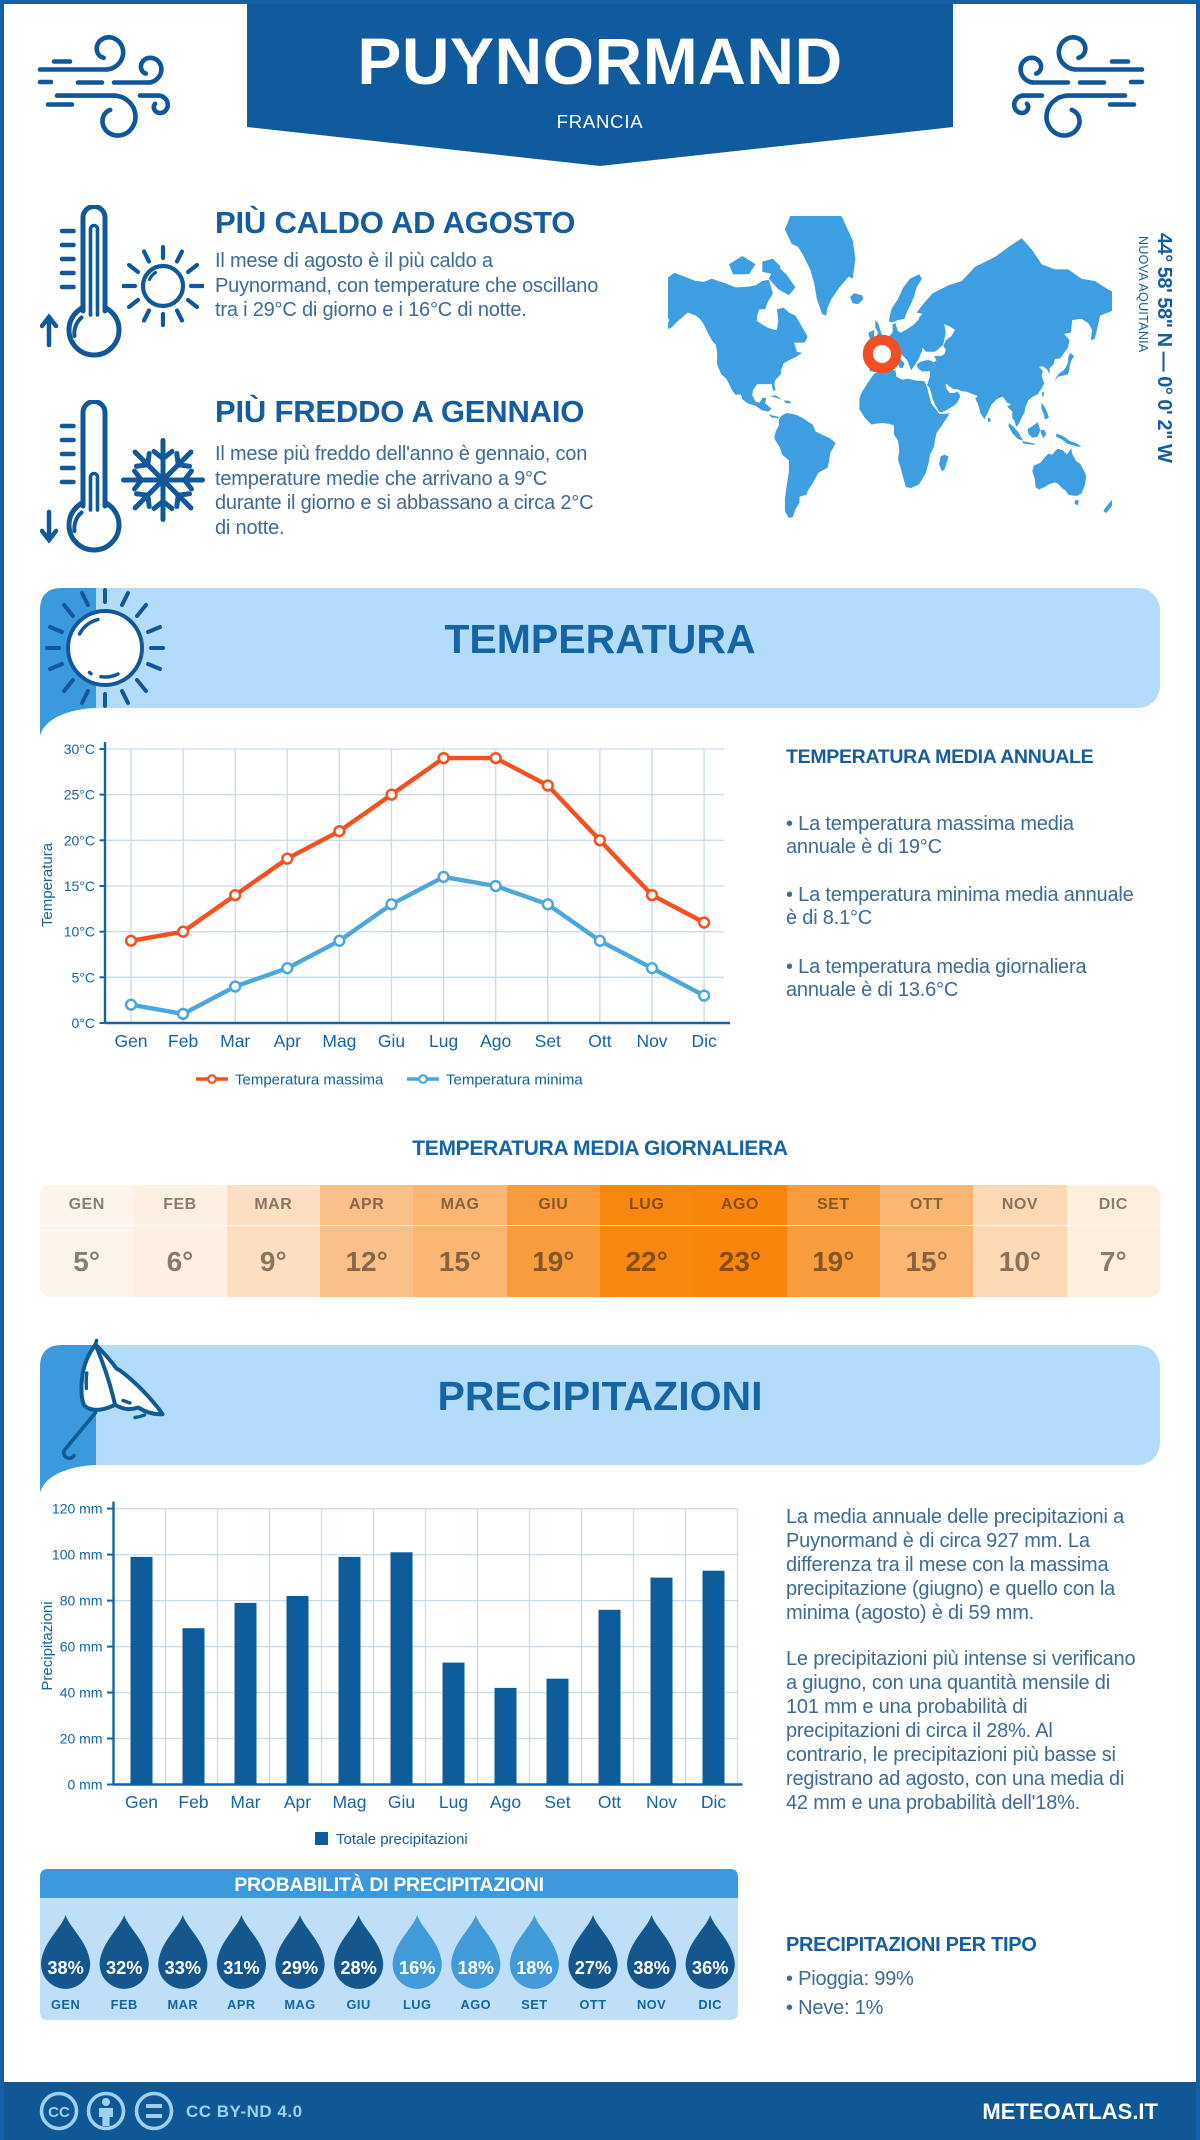 Image resolution: width=1200 pixels, height=2140 pixels. What do you see at coordinates (65, 2004) in the screenshot?
I see `svg-text: GEN` at bounding box center [65, 2004].